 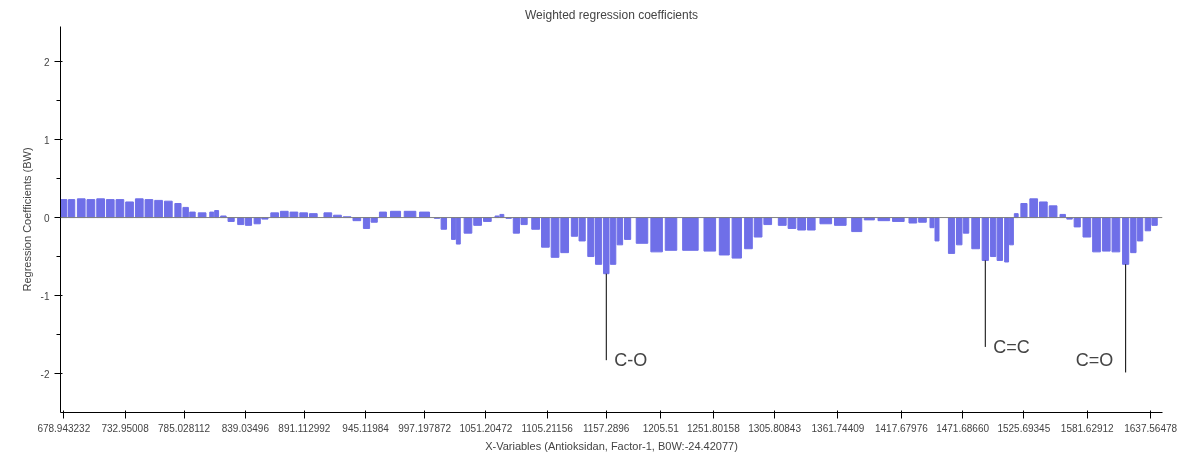 What do you see at coordinates (486, 428) in the screenshot?
I see `x-tick-label: 1051.20472` at bounding box center [486, 428].